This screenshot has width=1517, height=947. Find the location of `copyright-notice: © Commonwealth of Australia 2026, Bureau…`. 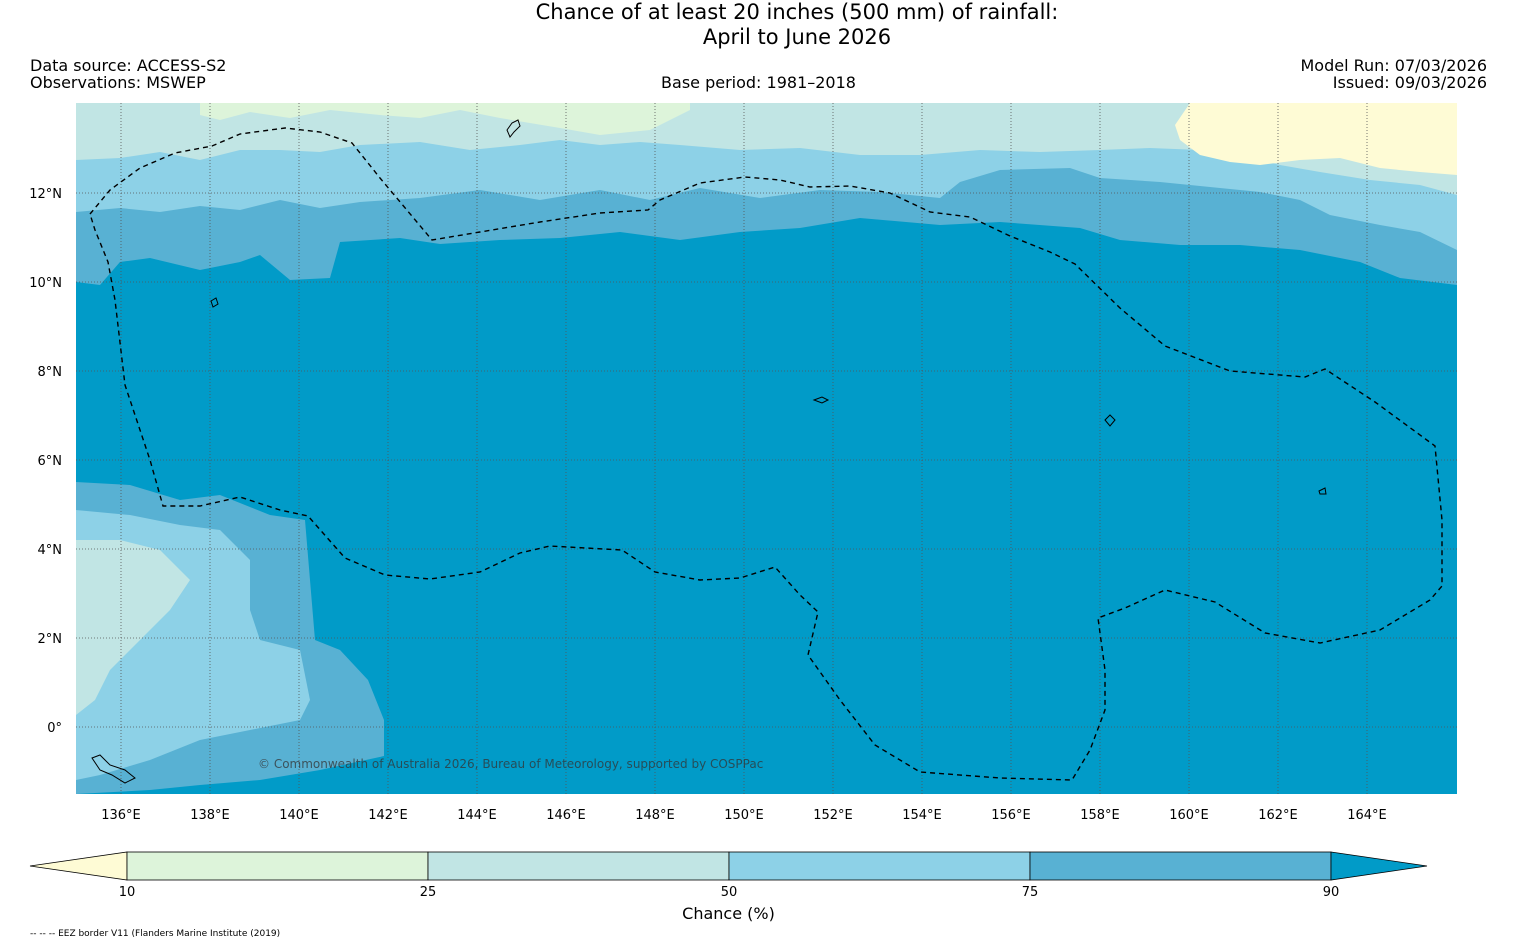

copyright-notice: © Commonwealth of Australia 2026, Bureau… is located at coordinates (510, 764).